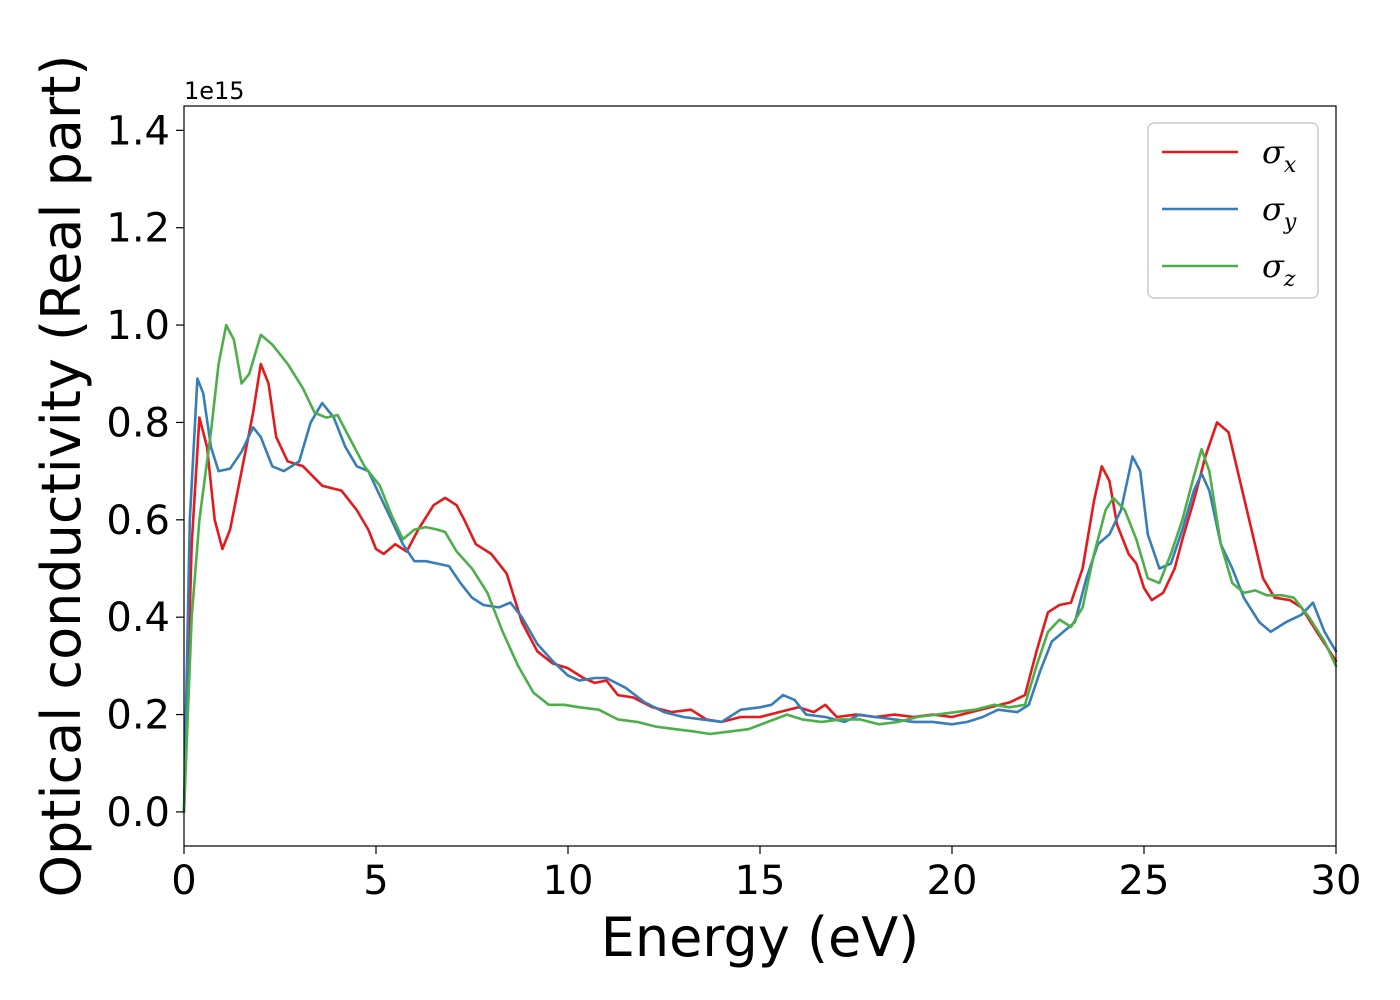 The width and height of the screenshot is (1400, 1000). Describe the element at coordinates (145, 472) in the screenshot. I see `y-axis-ticks: 0.0 0.2 0.4 0.6 0.8 1.0 1.2 1.4` at that location.